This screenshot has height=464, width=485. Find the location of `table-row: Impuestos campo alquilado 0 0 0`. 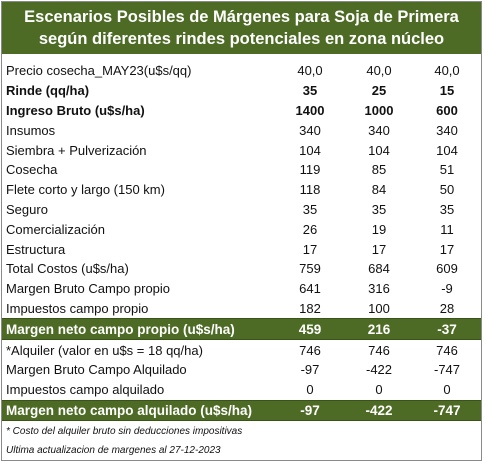

table-row: Impuestos campo alquilado 0 0 0 is located at coordinates (241, 390).